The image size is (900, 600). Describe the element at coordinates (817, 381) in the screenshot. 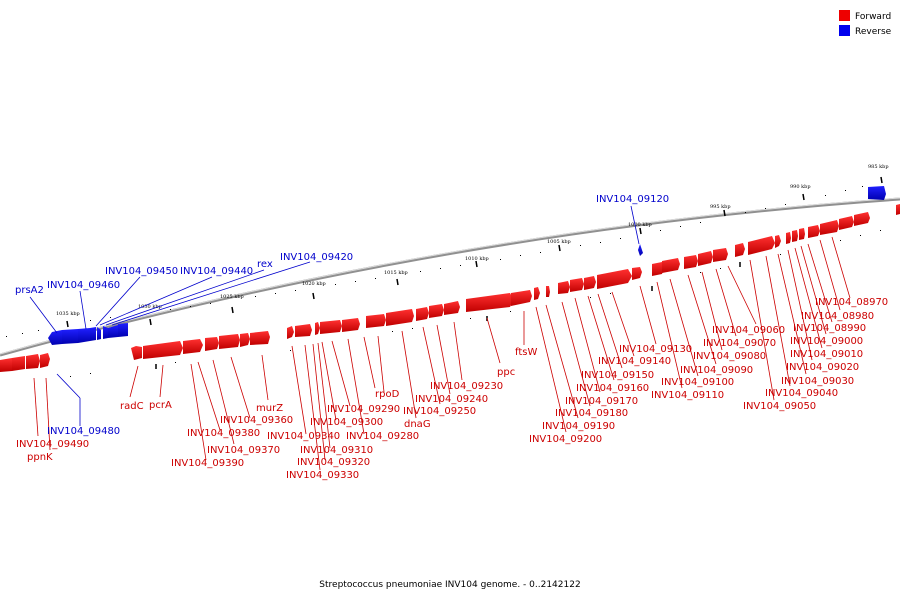

I see `gene-label-forward: INV104_09030` at that location.